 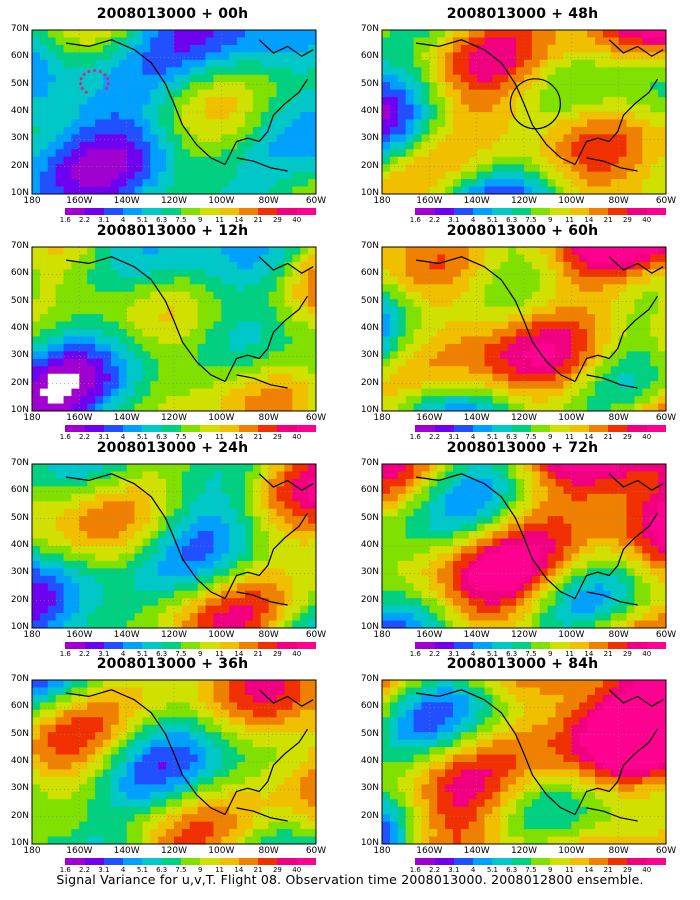 I want to click on colorbar-swatch, so click(x=268, y=428).